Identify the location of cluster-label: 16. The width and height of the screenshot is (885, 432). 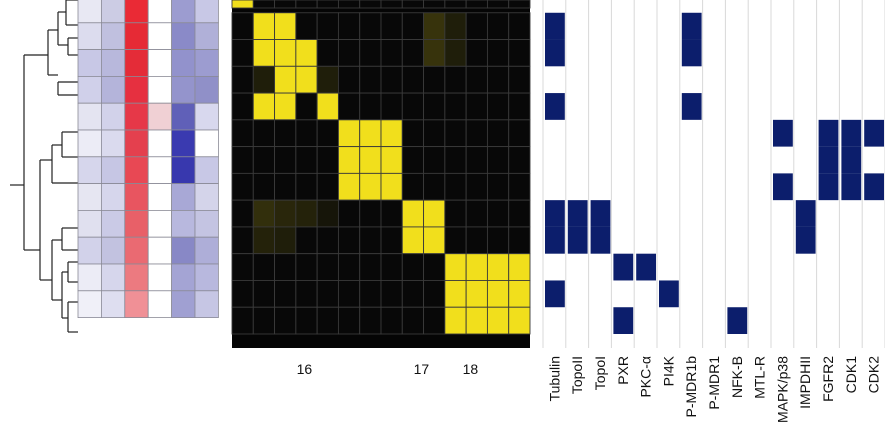
(305, 369).